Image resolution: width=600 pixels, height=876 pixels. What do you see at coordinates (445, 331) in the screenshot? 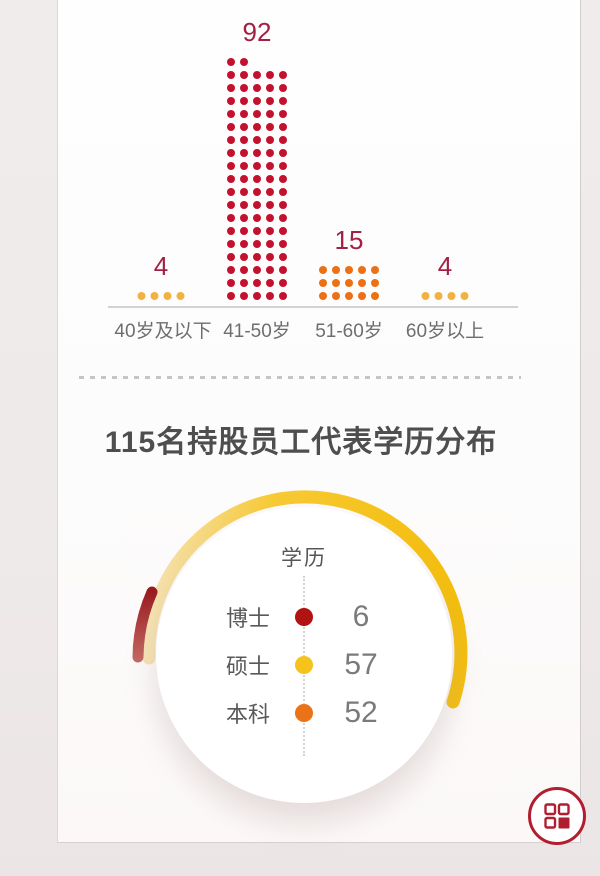
I see `age-category-label: 60岁以上` at bounding box center [445, 331].